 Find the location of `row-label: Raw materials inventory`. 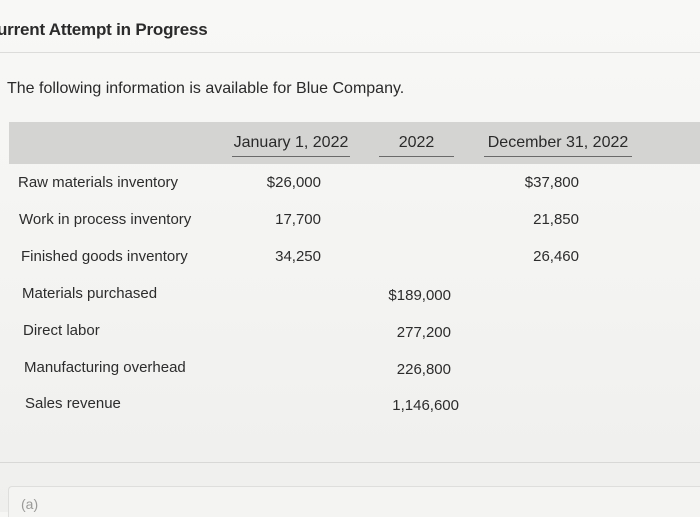

row-label: Raw materials inventory is located at coordinates (98, 182).